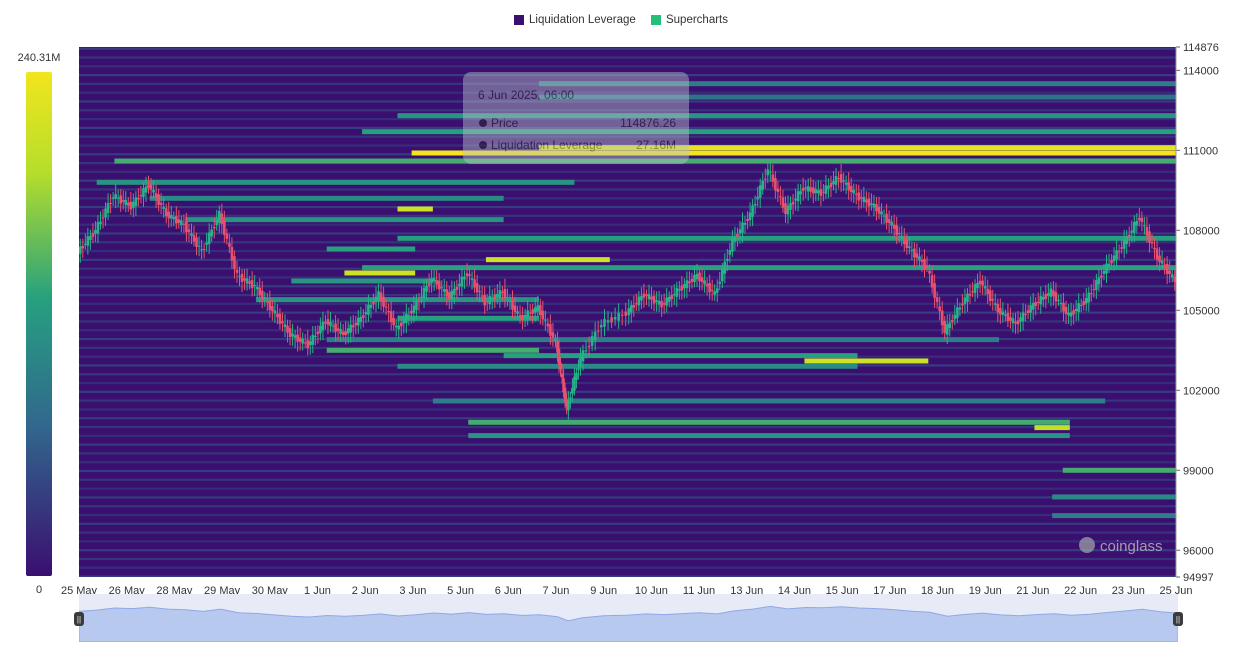 The image size is (1242, 669). I want to click on navigator-right-handle: ||, so click(1178, 619).